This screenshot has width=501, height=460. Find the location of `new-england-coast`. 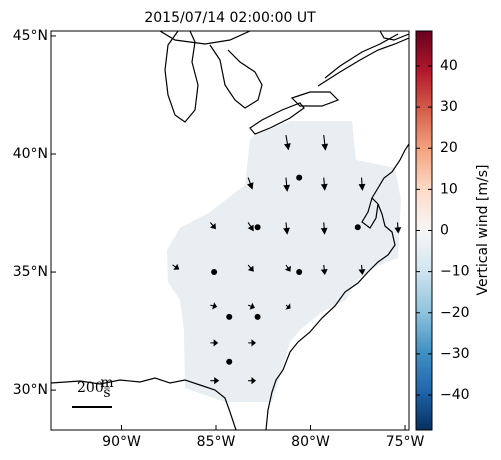

new-england-coast is located at coordinates (394, 36).